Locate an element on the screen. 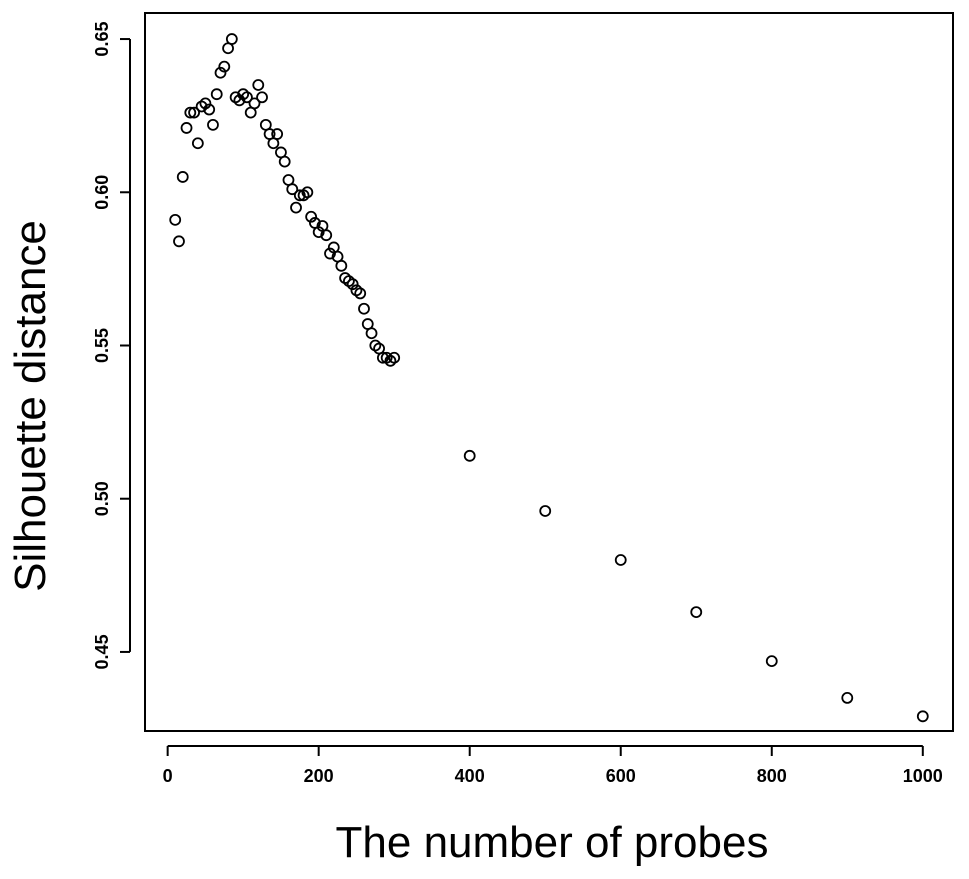 Image resolution: width=969 pixels, height=879 pixels. y-tick-label: 0.65 is located at coordinates (102, 39).